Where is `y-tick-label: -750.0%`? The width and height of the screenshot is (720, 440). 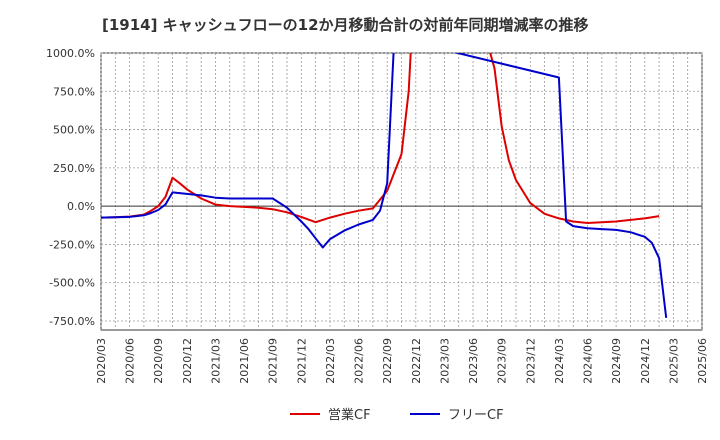 y-tick-label: -750.0% is located at coordinates (72, 321).